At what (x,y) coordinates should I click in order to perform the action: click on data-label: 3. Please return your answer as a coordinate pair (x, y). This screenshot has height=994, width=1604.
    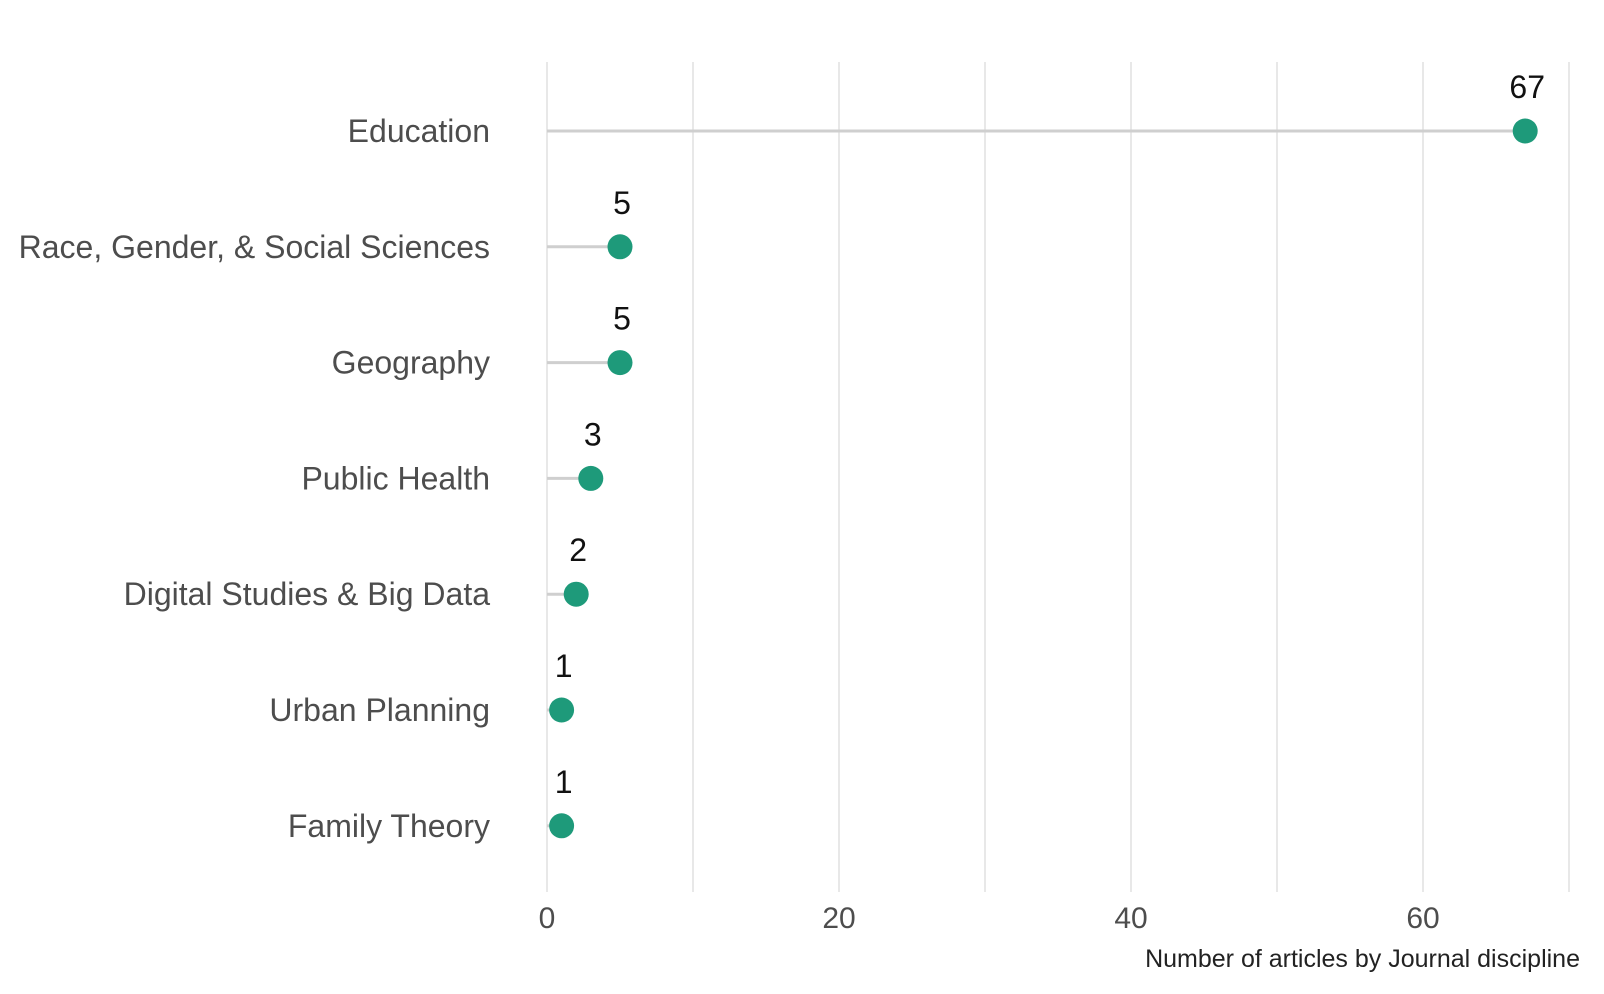
    Looking at the image, I should click on (593, 434).